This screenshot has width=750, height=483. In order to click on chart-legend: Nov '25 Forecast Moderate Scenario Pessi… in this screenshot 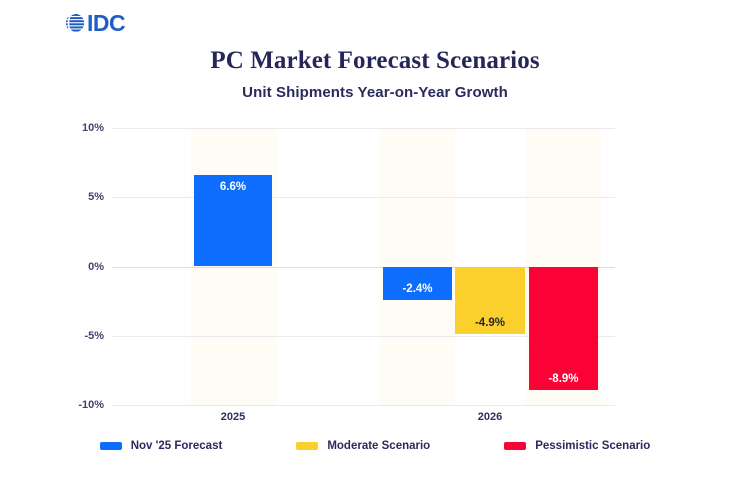, I will do `click(375, 446)`.